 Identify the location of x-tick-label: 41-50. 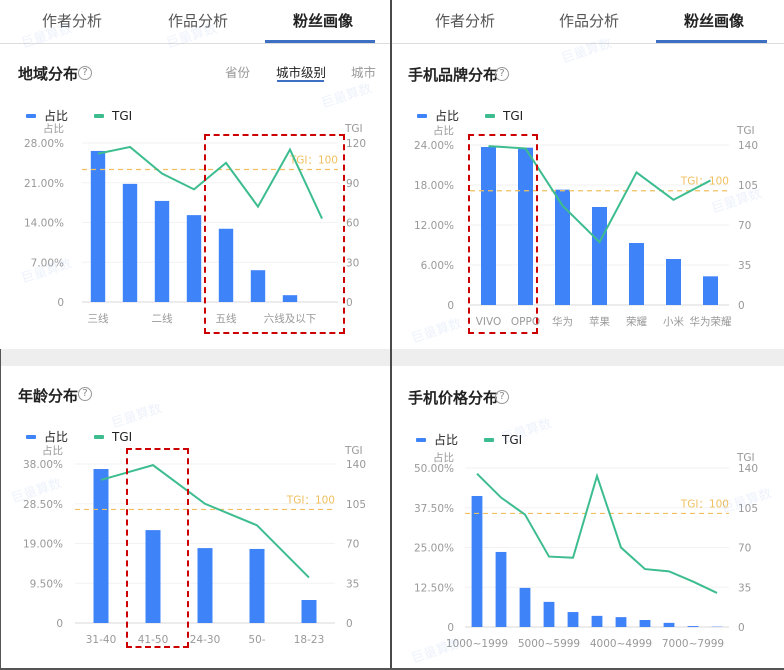
(153, 640).